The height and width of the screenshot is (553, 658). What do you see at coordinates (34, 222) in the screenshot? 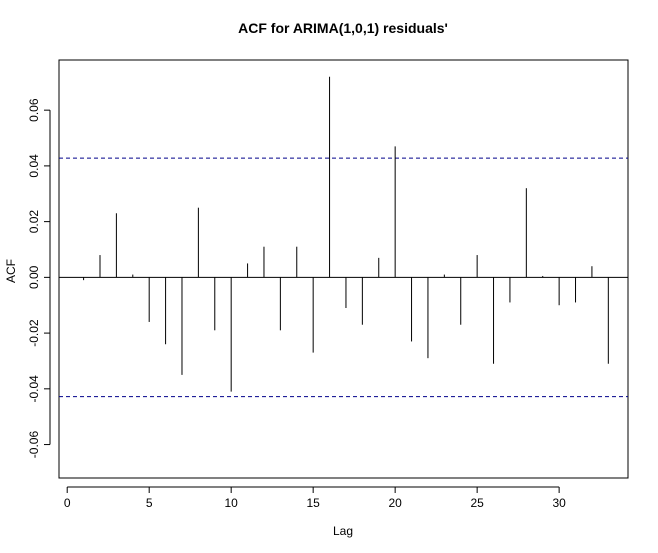
I see `y-tick-label-4: 0.02` at bounding box center [34, 222].